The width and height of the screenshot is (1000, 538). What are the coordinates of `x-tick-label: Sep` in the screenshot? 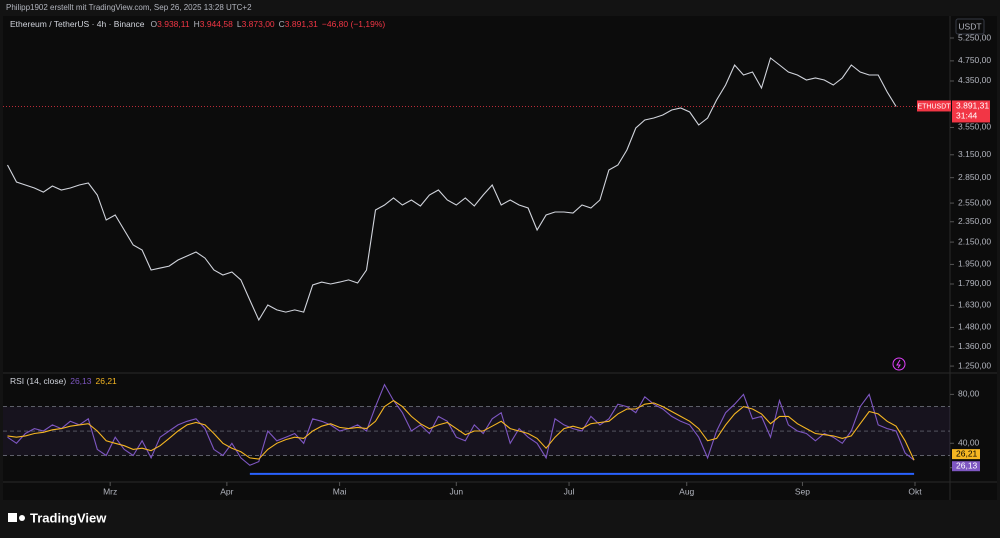 It's located at (802, 491).